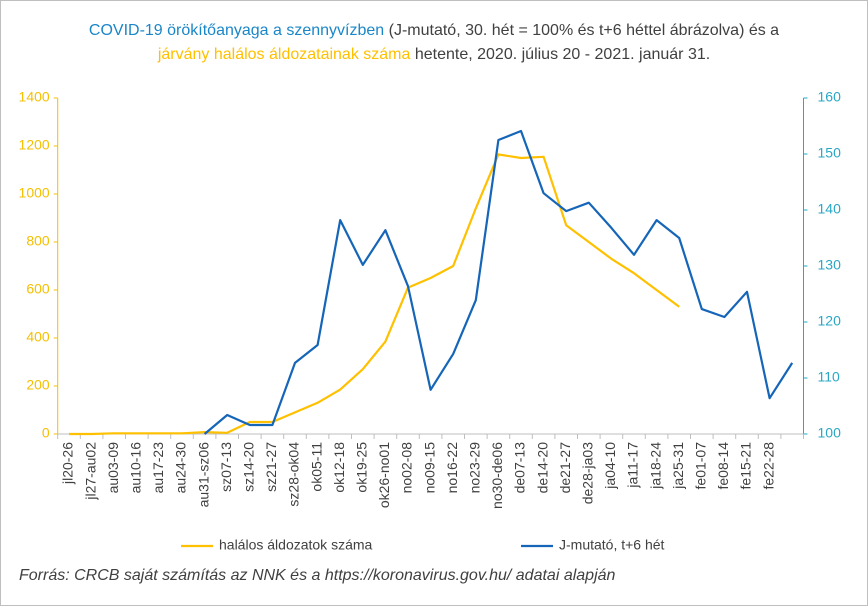  Describe the element at coordinates (339, 467) in the screenshot. I see `x-tick-label: ok12-18` at that location.